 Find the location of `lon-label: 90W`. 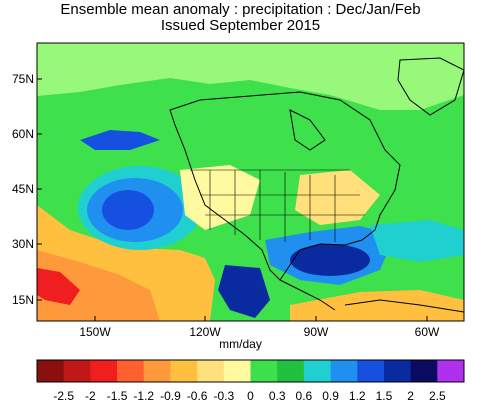

lon-label: 90W is located at coordinates (316, 332).